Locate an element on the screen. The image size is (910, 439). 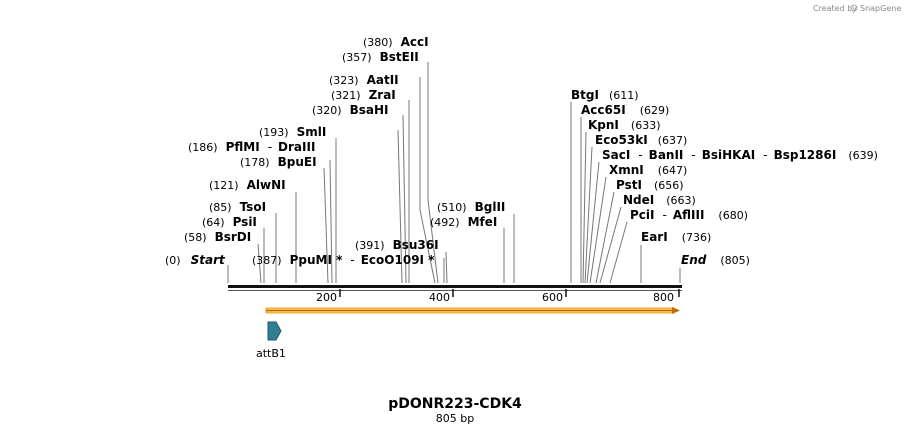
site-label-smli: (193) SmlI is located at coordinates (292, 132).